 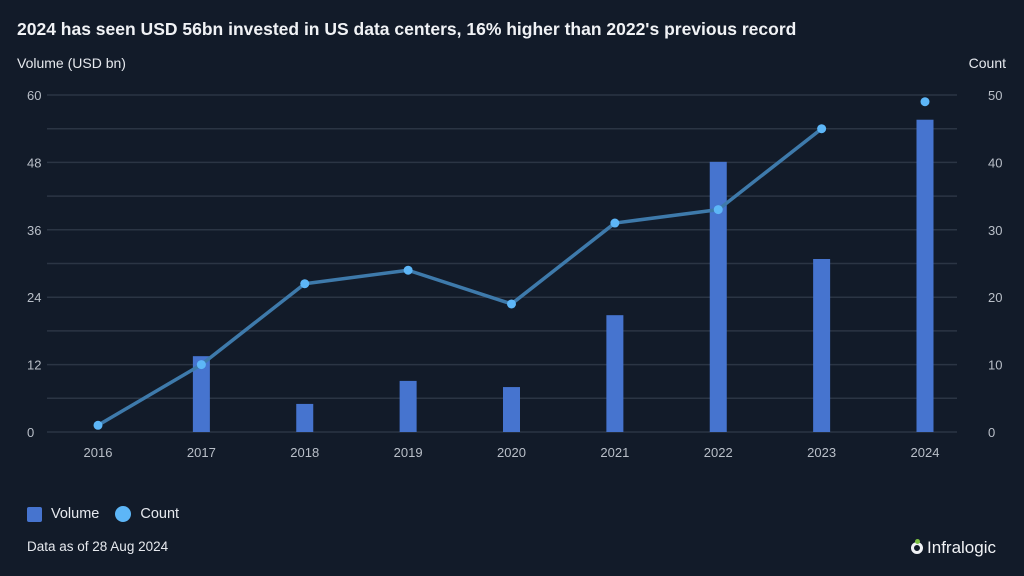 I want to click on brand-name: Infralogic, so click(x=961, y=547).